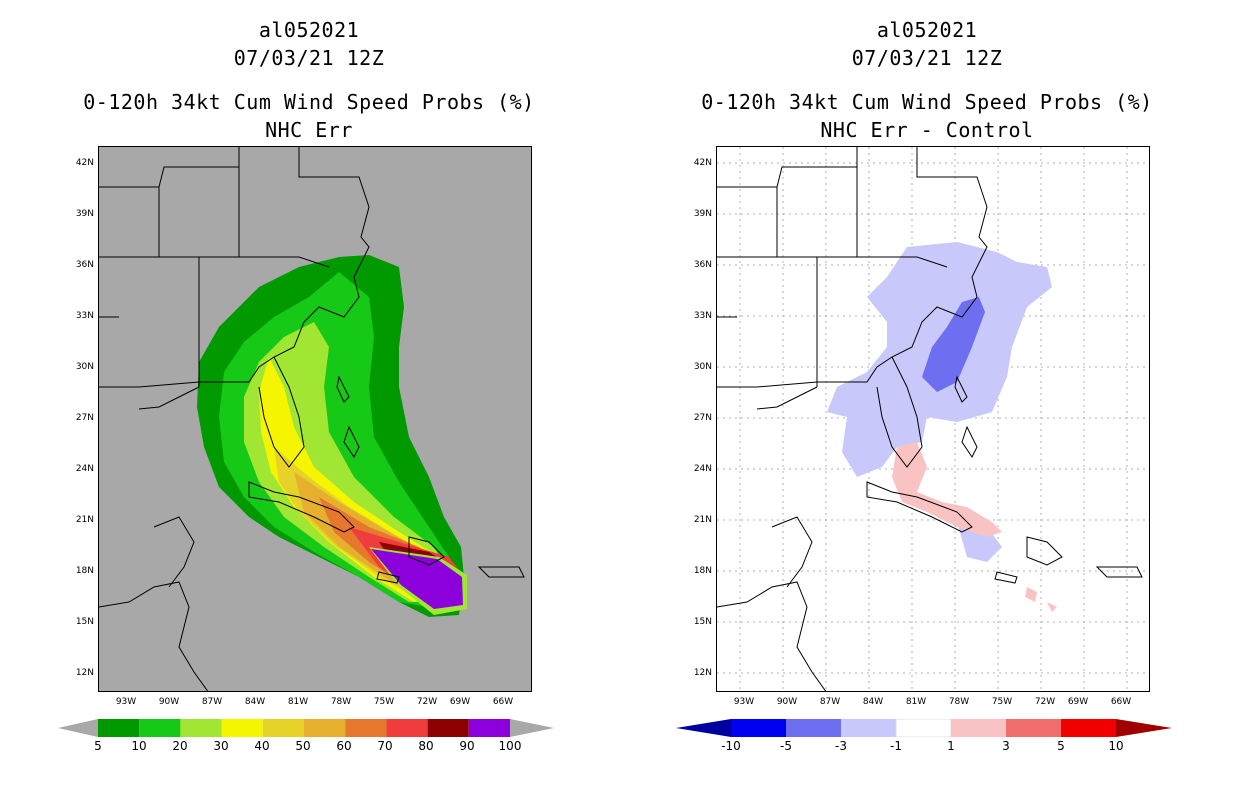  I want to click on cbar-label: -1, so click(896, 746).